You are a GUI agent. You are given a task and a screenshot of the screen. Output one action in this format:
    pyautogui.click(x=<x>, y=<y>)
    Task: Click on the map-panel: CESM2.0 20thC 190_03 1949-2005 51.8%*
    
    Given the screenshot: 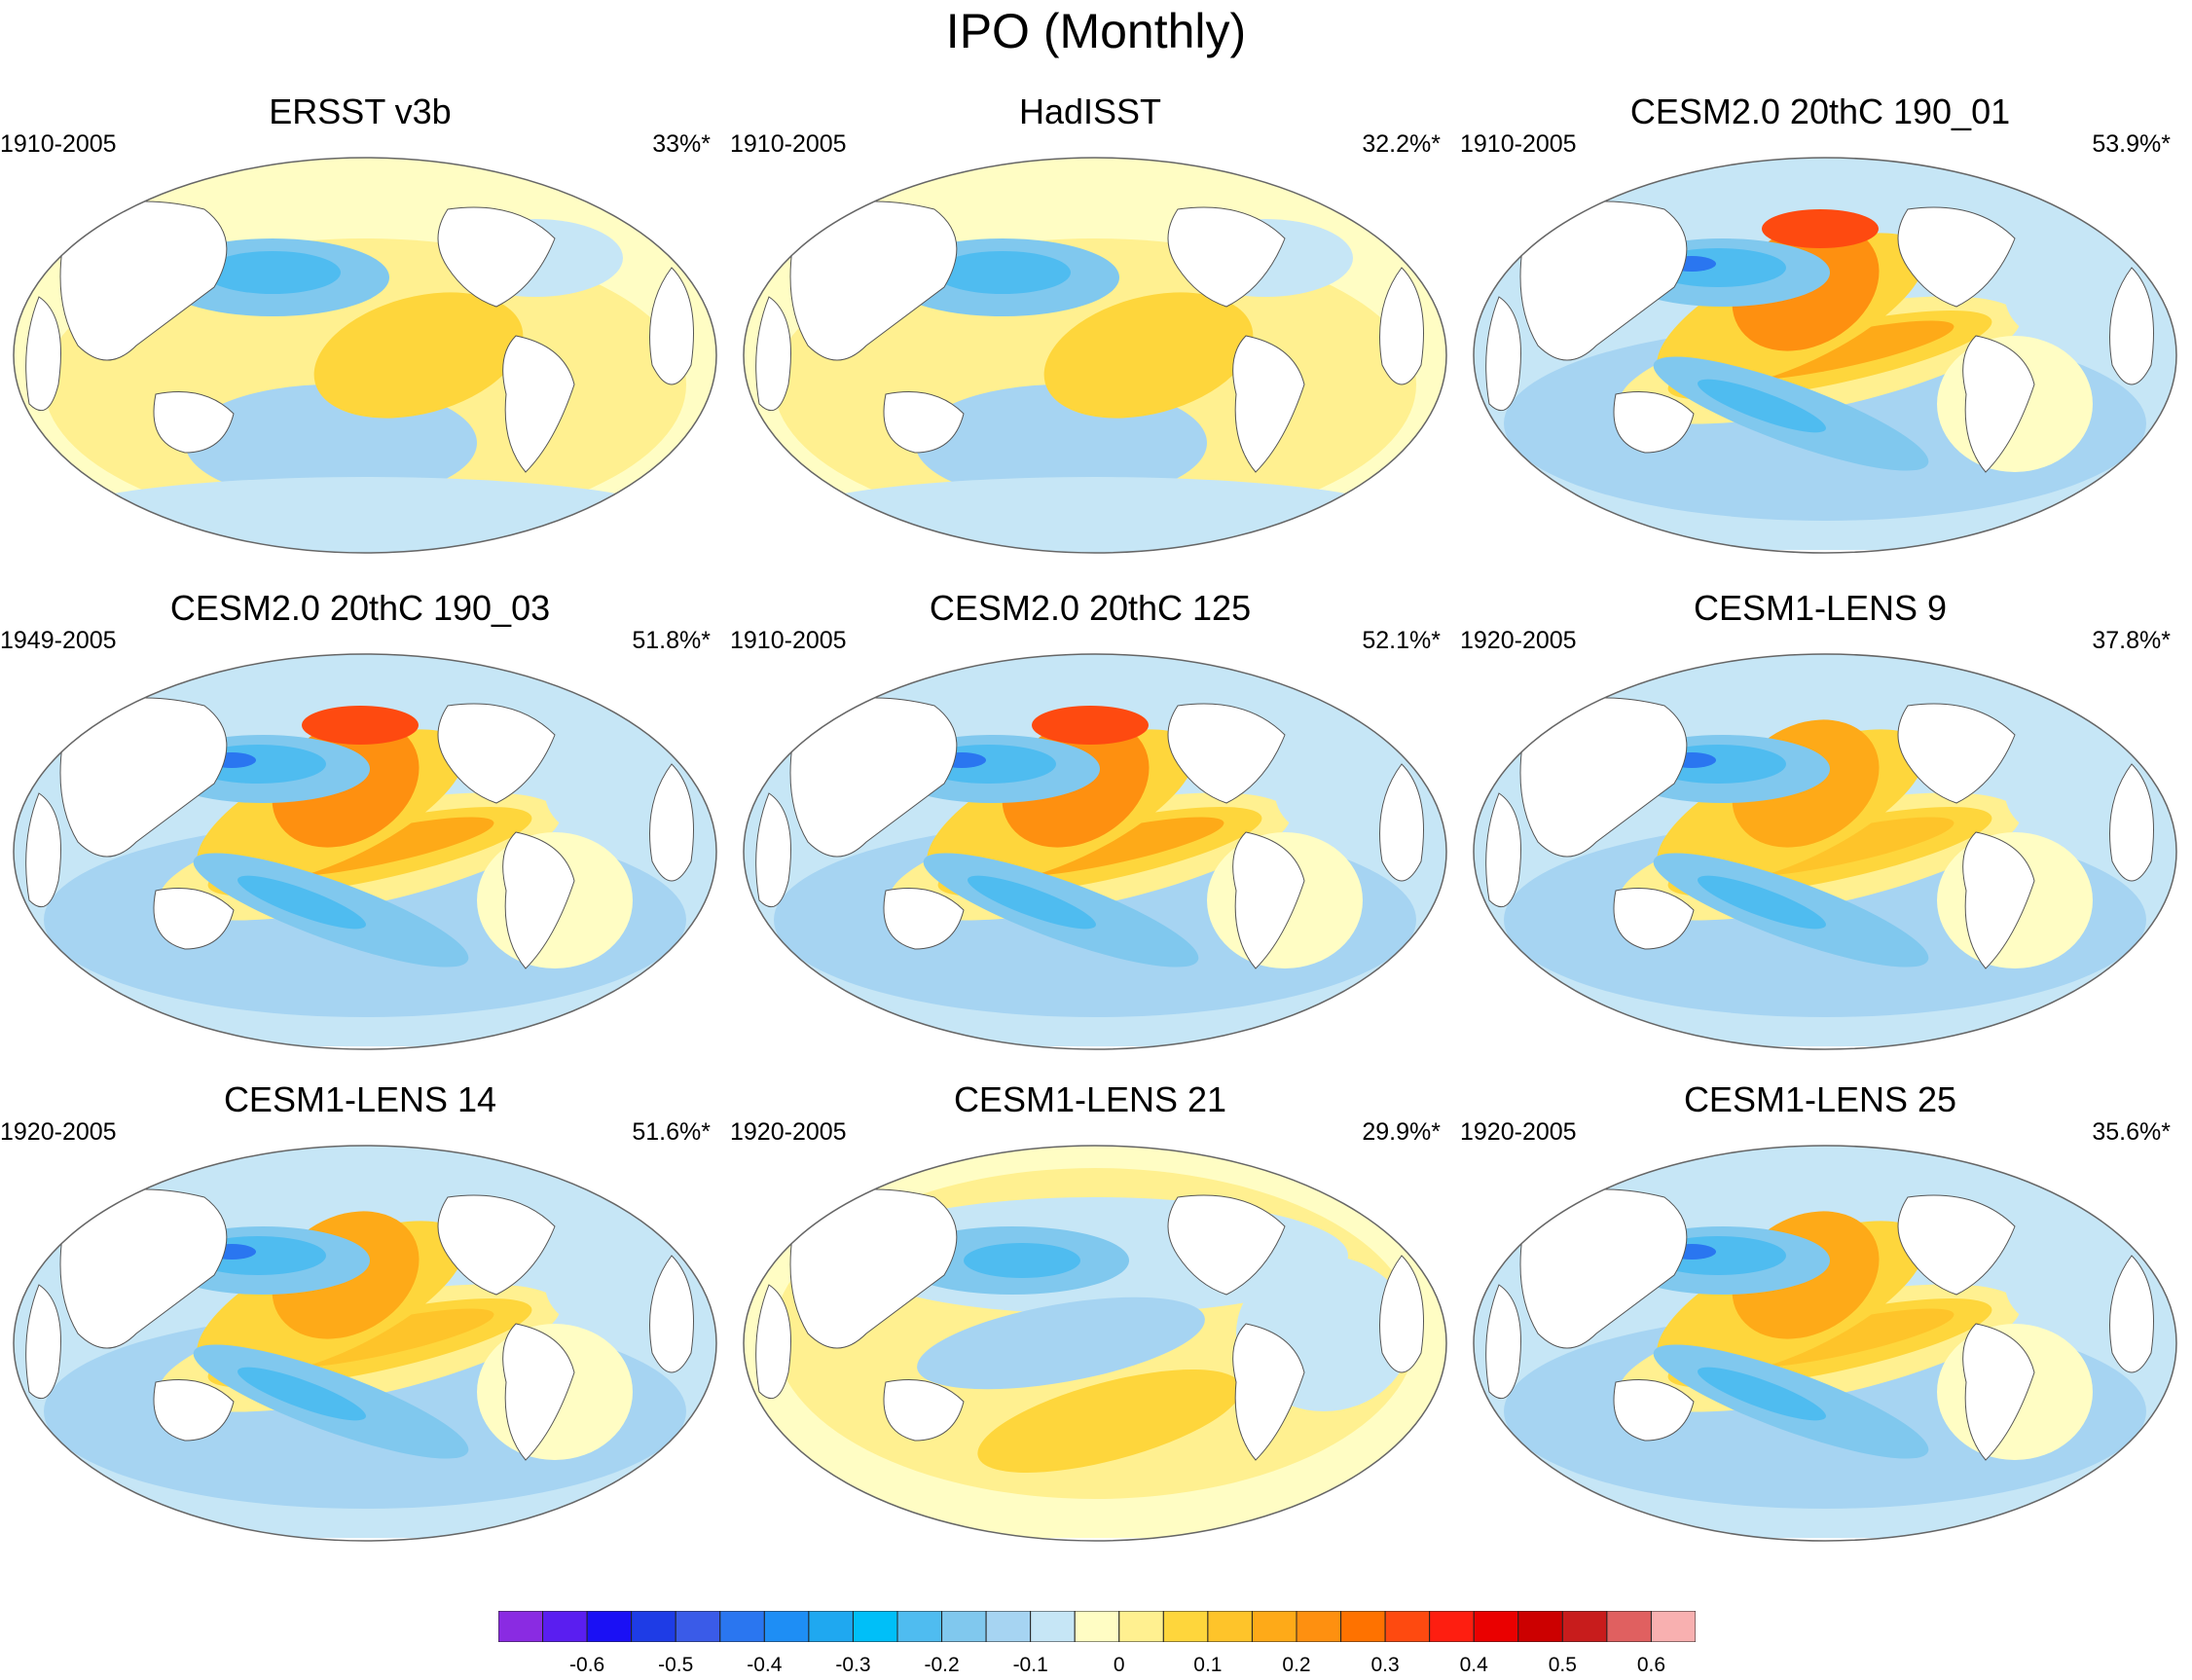 What is the action you would take?
    pyautogui.click(x=360, y=832)
    